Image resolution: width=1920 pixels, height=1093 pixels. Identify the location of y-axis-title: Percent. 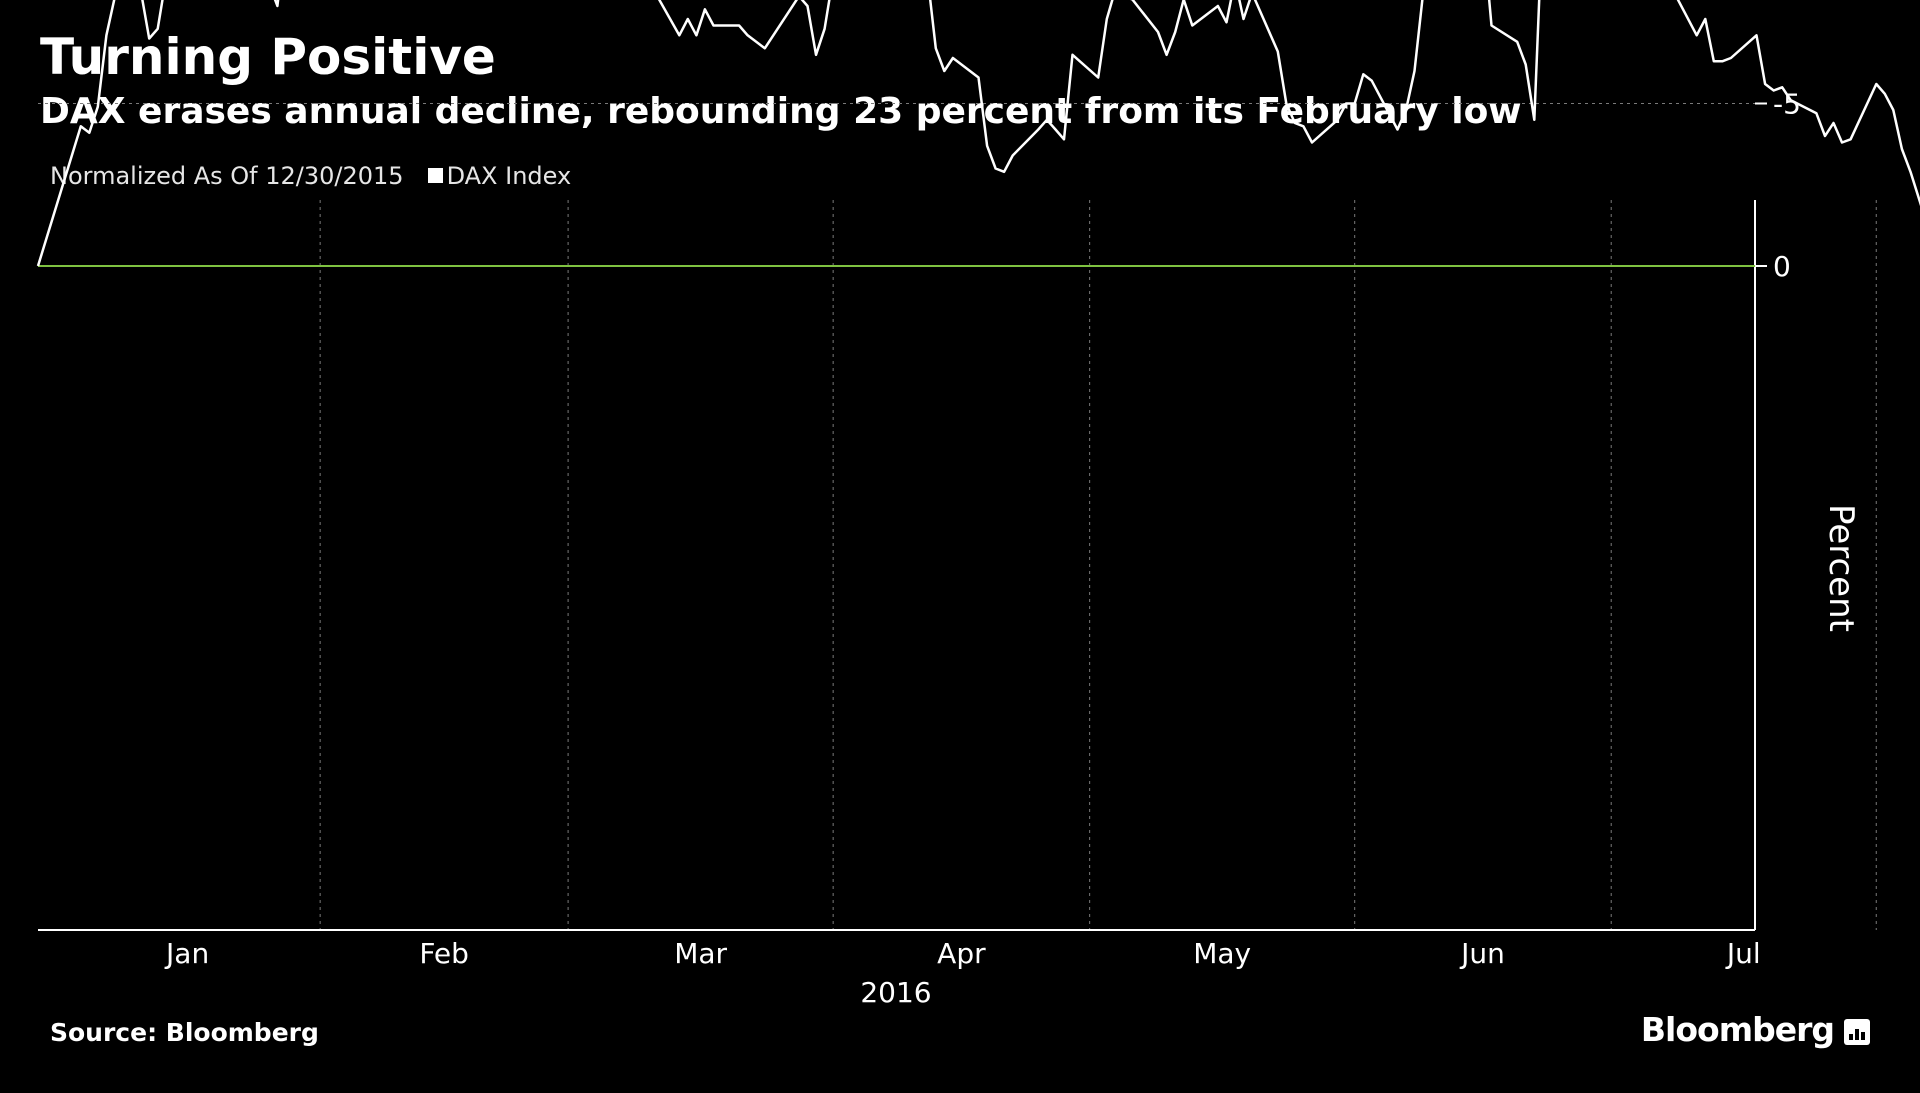
(1841, 568).